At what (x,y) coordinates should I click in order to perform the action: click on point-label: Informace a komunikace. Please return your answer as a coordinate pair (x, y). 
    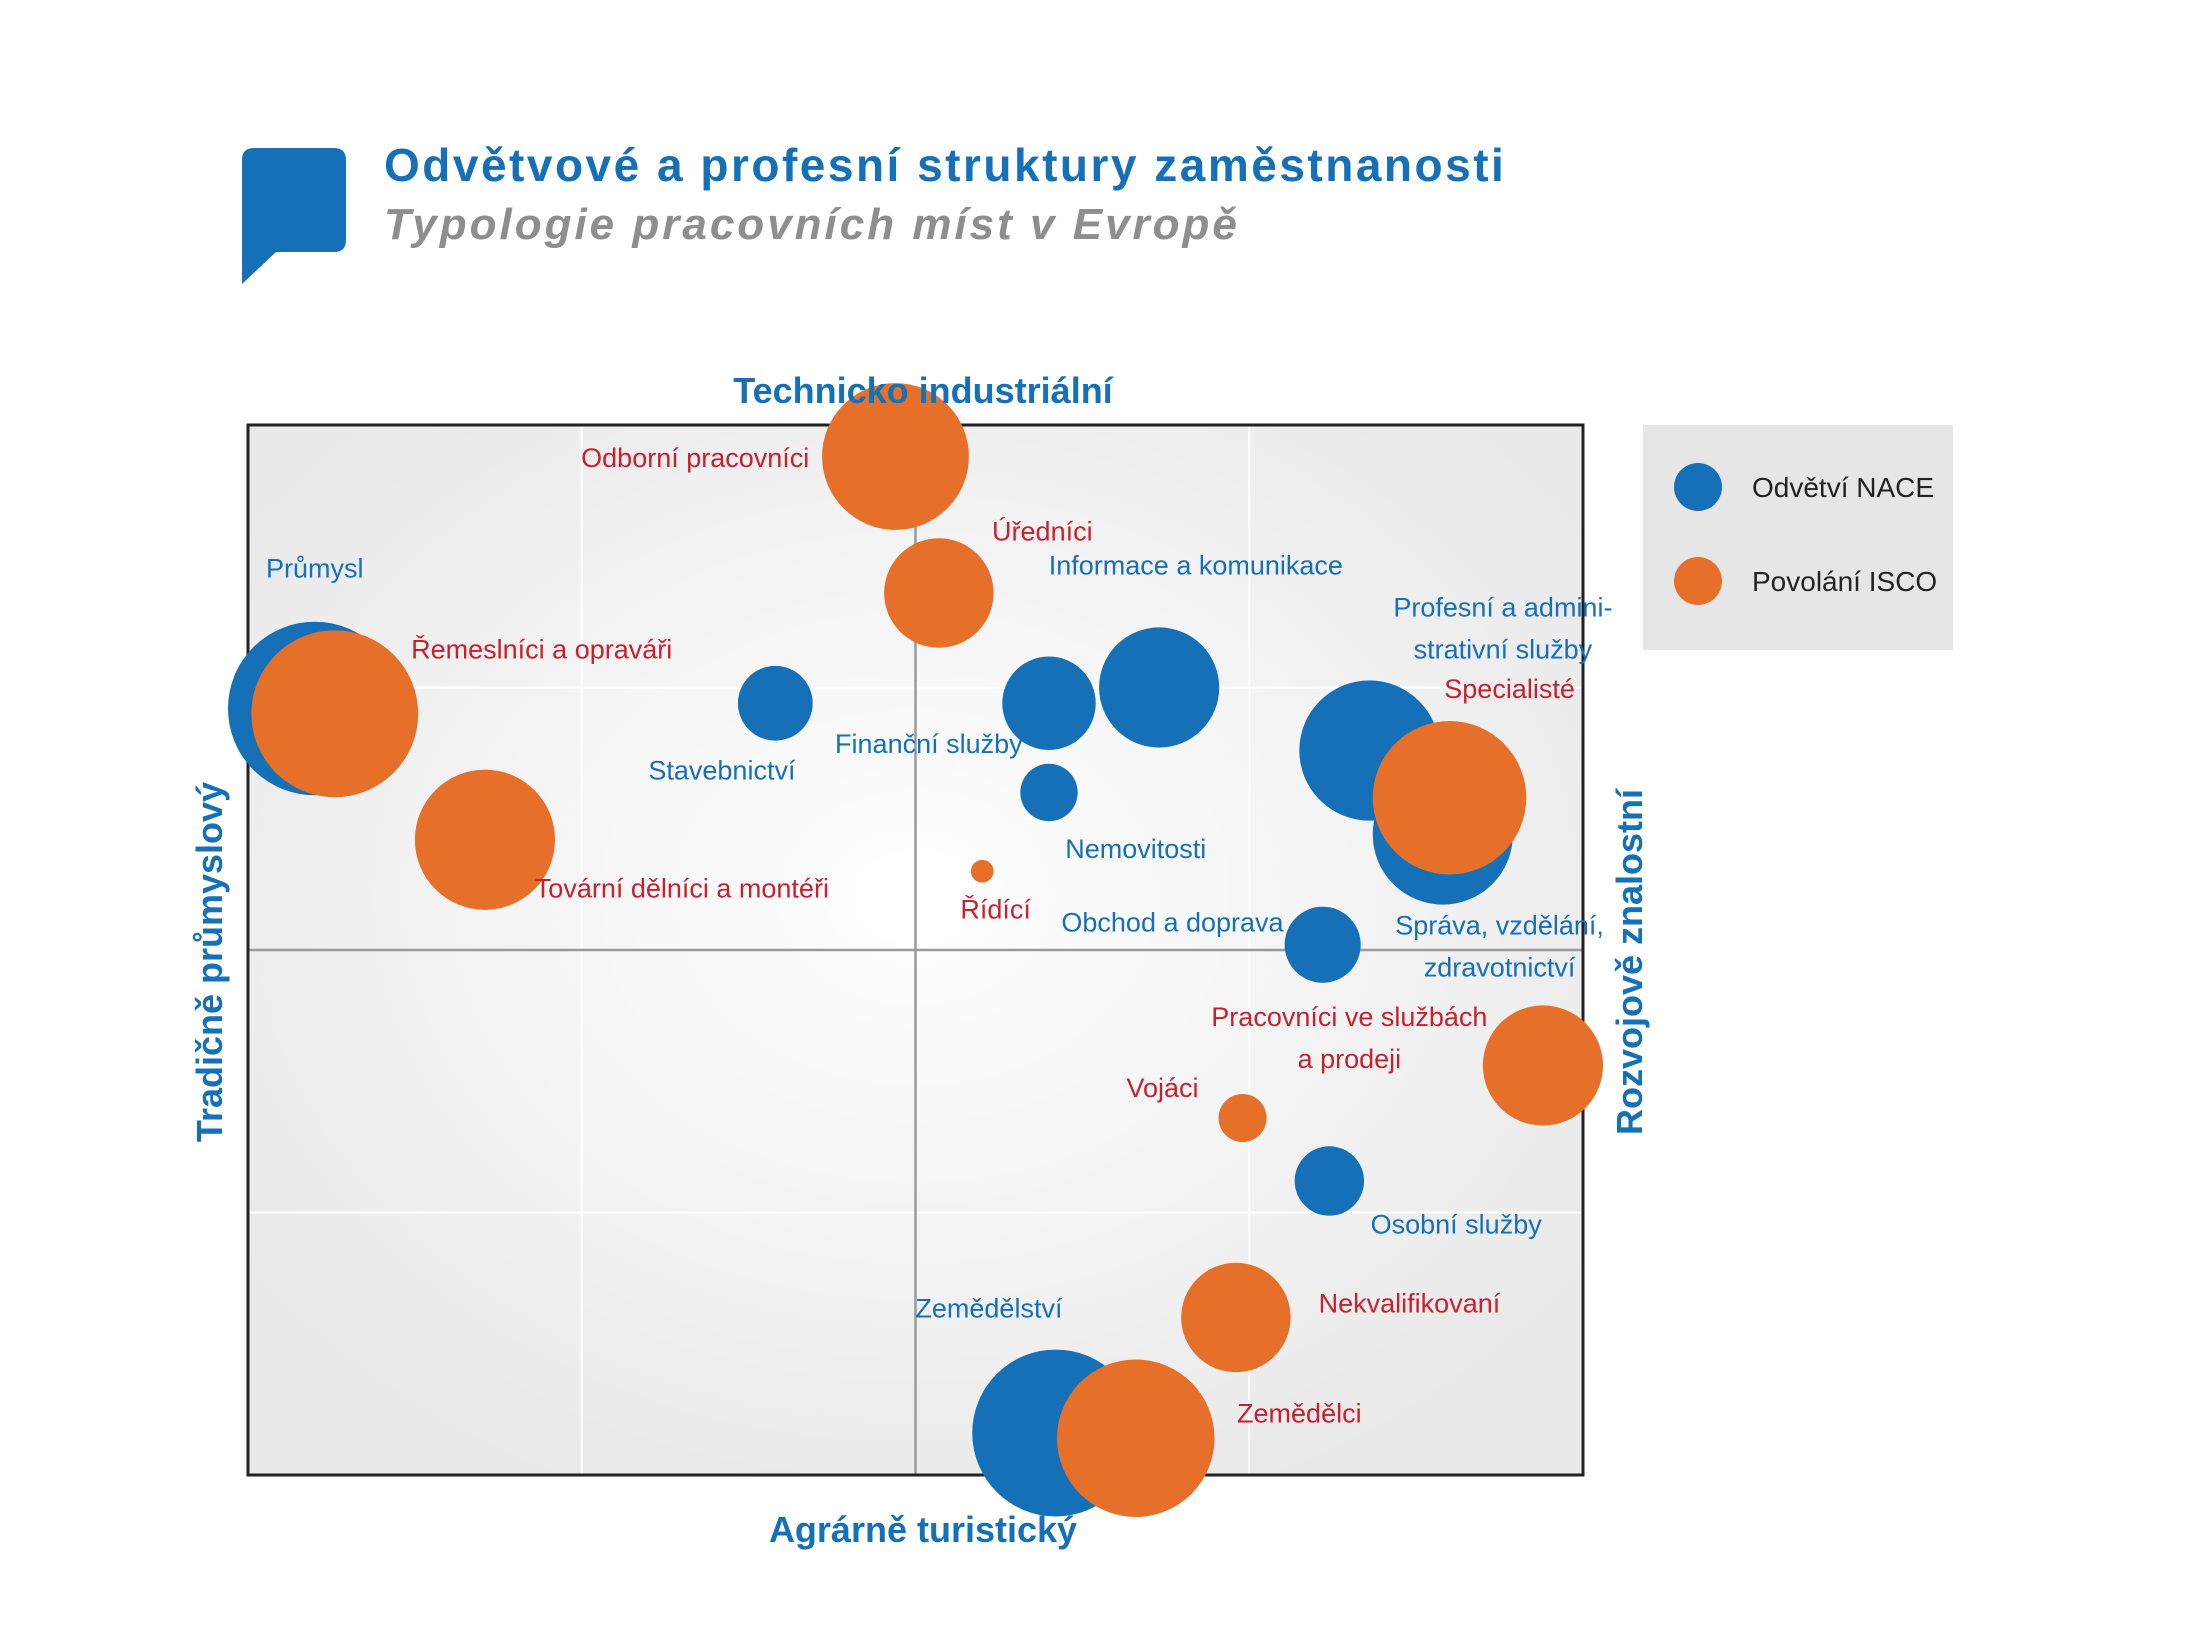
    Looking at the image, I should click on (1196, 566).